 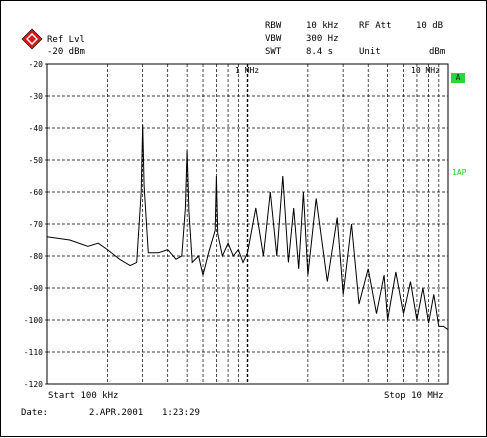 What do you see at coordinates (181, 413) in the screenshot?
I see `time-value: 1:23:29` at bounding box center [181, 413].